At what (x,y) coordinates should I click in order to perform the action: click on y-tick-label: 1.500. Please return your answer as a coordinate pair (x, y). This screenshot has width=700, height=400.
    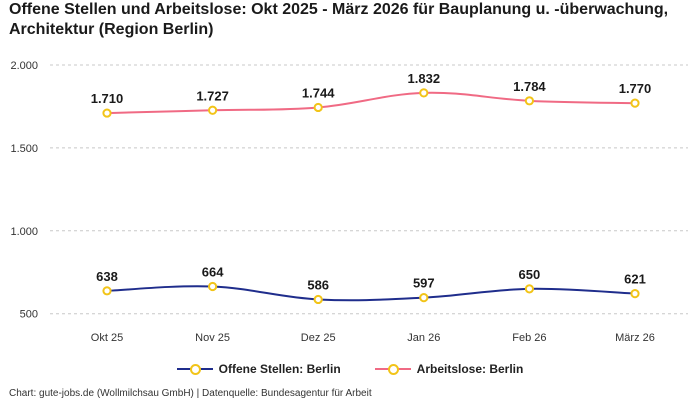
    Looking at the image, I should click on (24, 149).